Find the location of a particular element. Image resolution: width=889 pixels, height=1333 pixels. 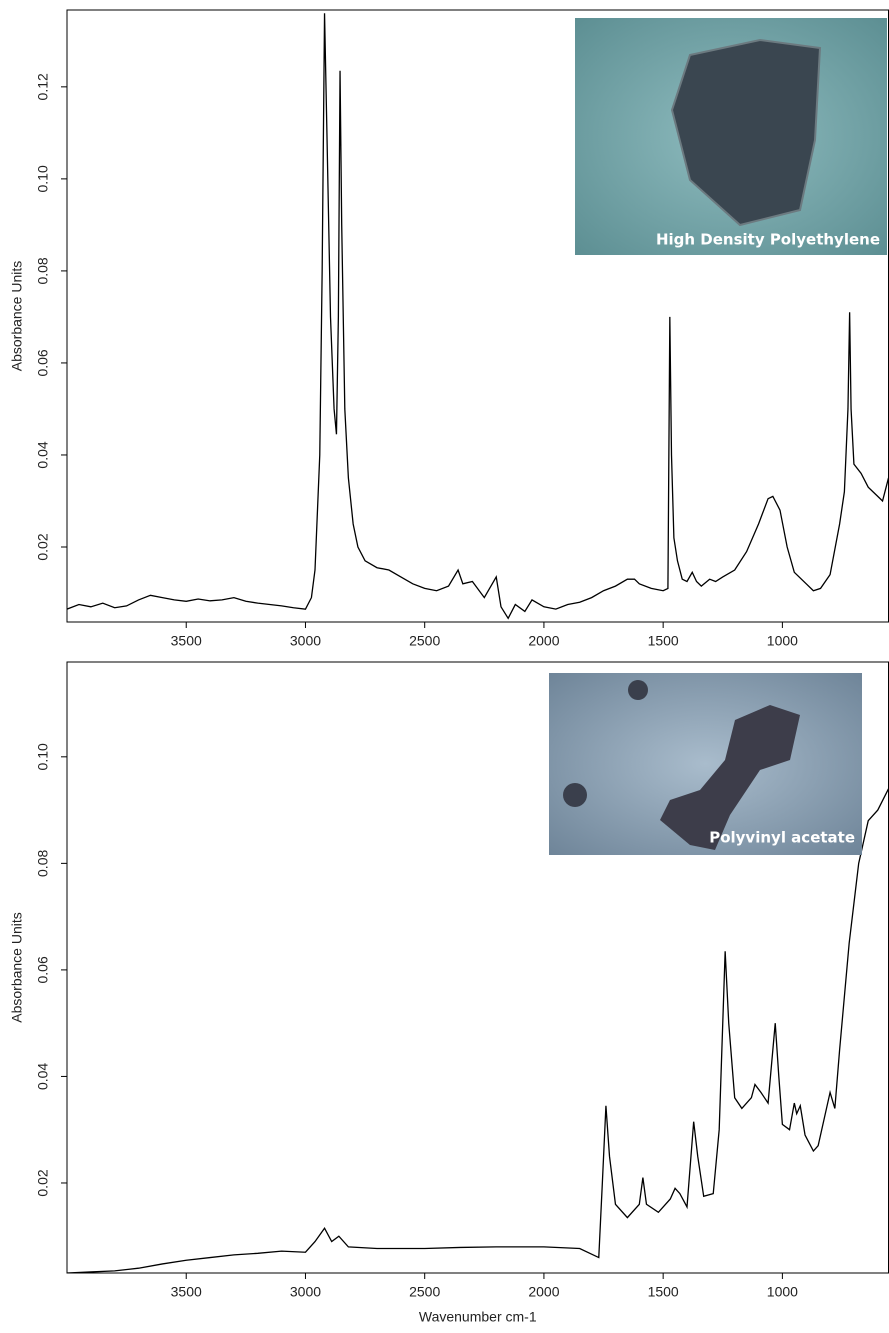

x-axis-label: Wavenumber cm-1 is located at coordinates (478, 1317).